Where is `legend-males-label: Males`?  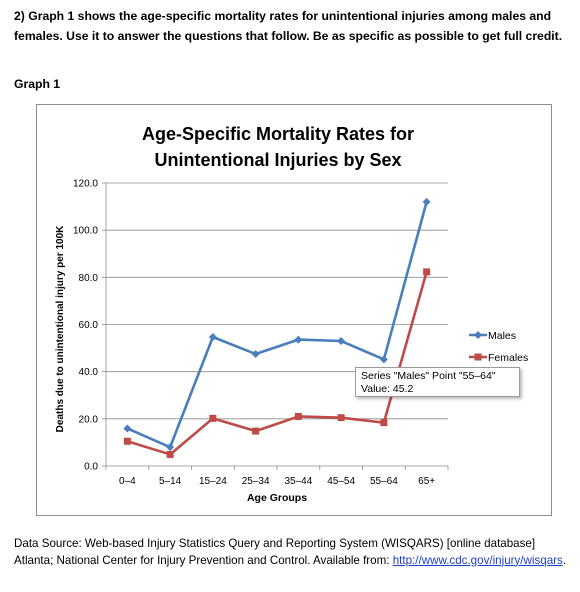 legend-males-label: Males is located at coordinates (502, 336).